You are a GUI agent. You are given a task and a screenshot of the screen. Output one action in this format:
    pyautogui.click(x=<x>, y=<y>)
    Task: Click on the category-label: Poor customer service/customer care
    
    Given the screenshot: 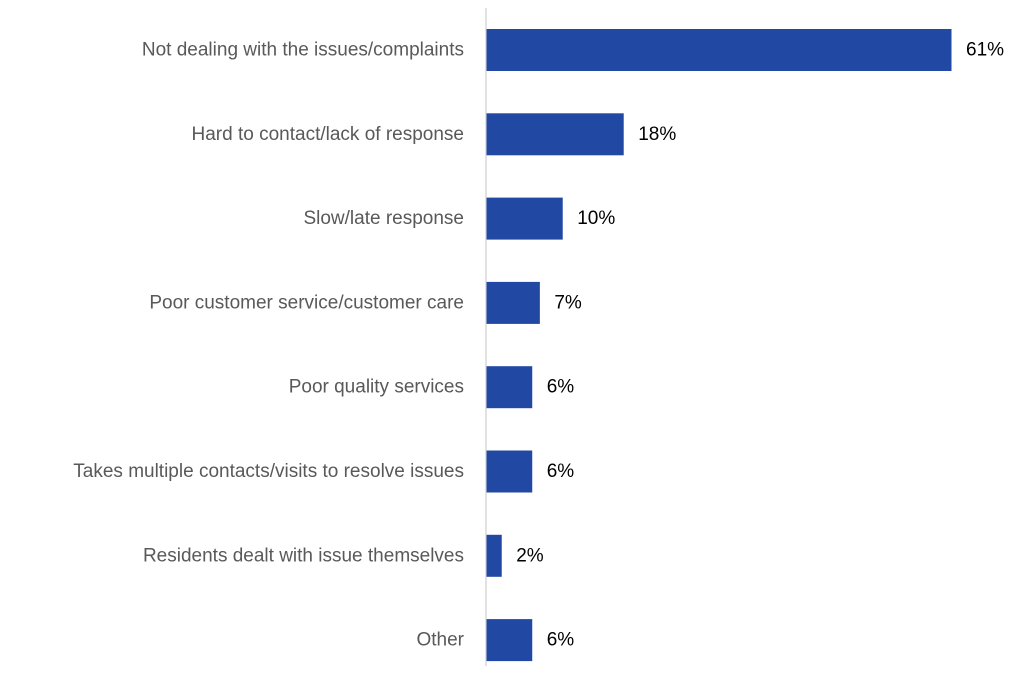 What is the action you would take?
    pyautogui.click(x=306, y=302)
    